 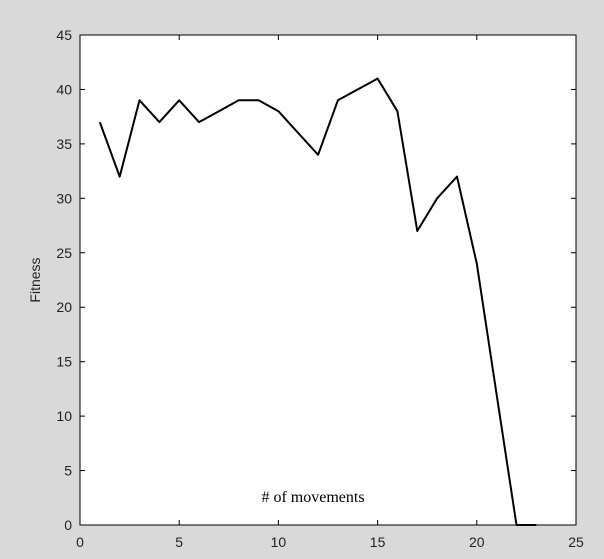 What do you see at coordinates (64, 89) in the screenshot?
I see `y-tick-label: 40` at bounding box center [64, 89].